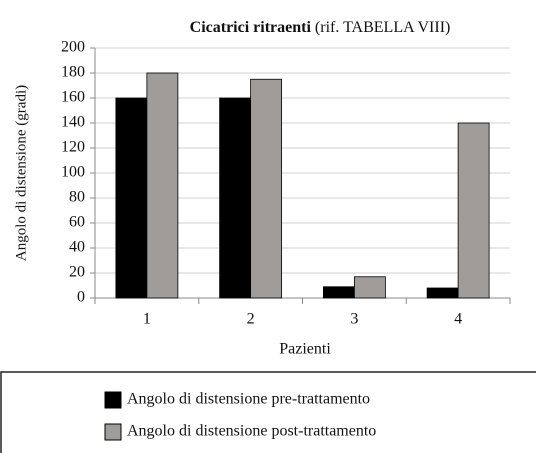  Describe the element at coordinates (73, 172) in the screenshot. I see `y-tick-label: 100` at that location.